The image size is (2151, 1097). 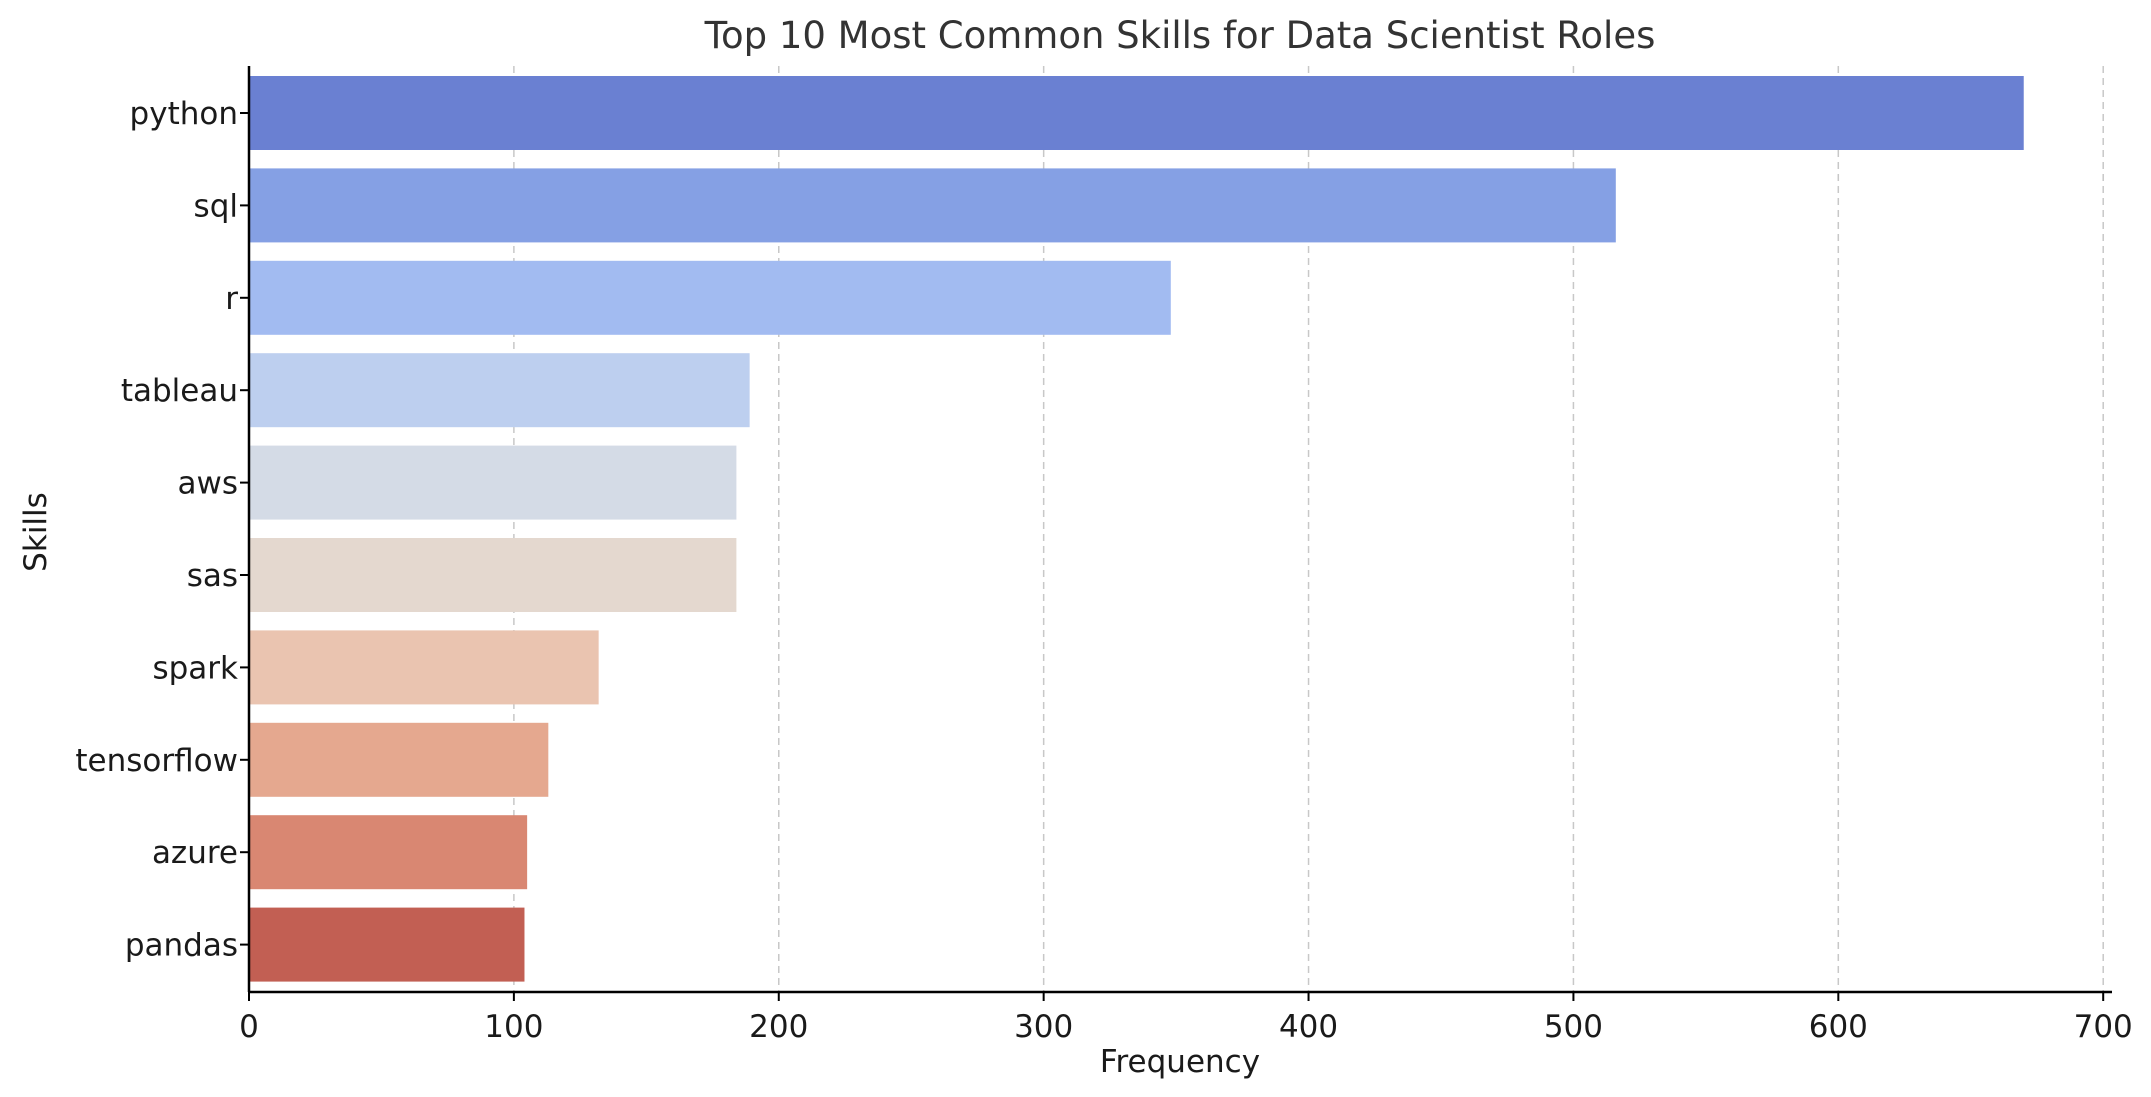 I want to click on y-tick-label-sql: sql, so click(x=216, y=206).